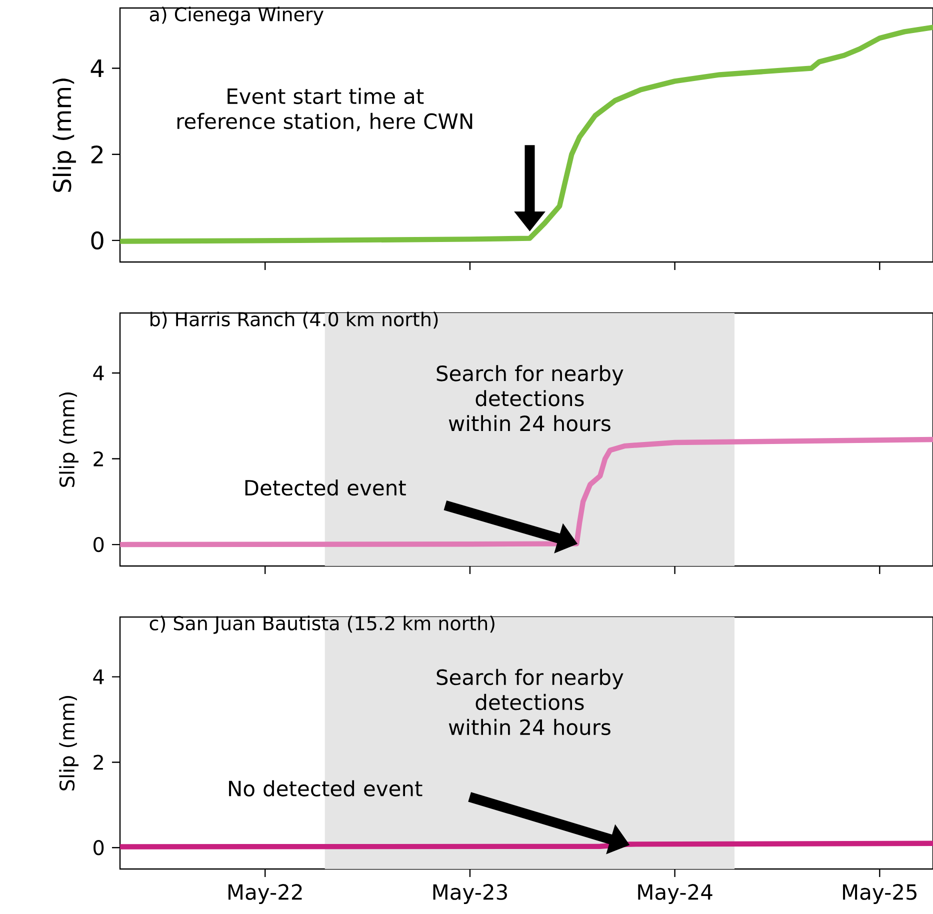 This screenshot has width=933, height=914. Describe the element at coordinates (470, 894) in the screenshot. I see `x-tick-label: May-23` at that location.